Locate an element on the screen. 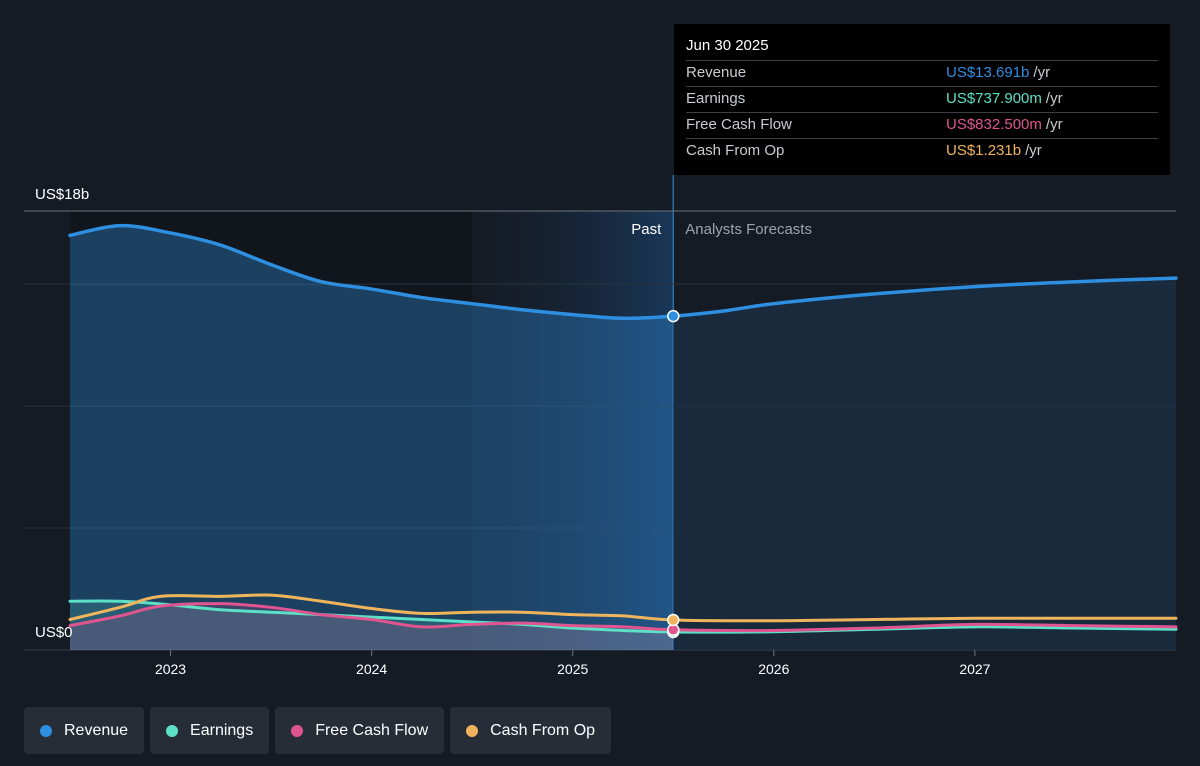 The height and width of the screenshot is (766, 1200). free-cash-flow-line is located at coordinates (623, 617).